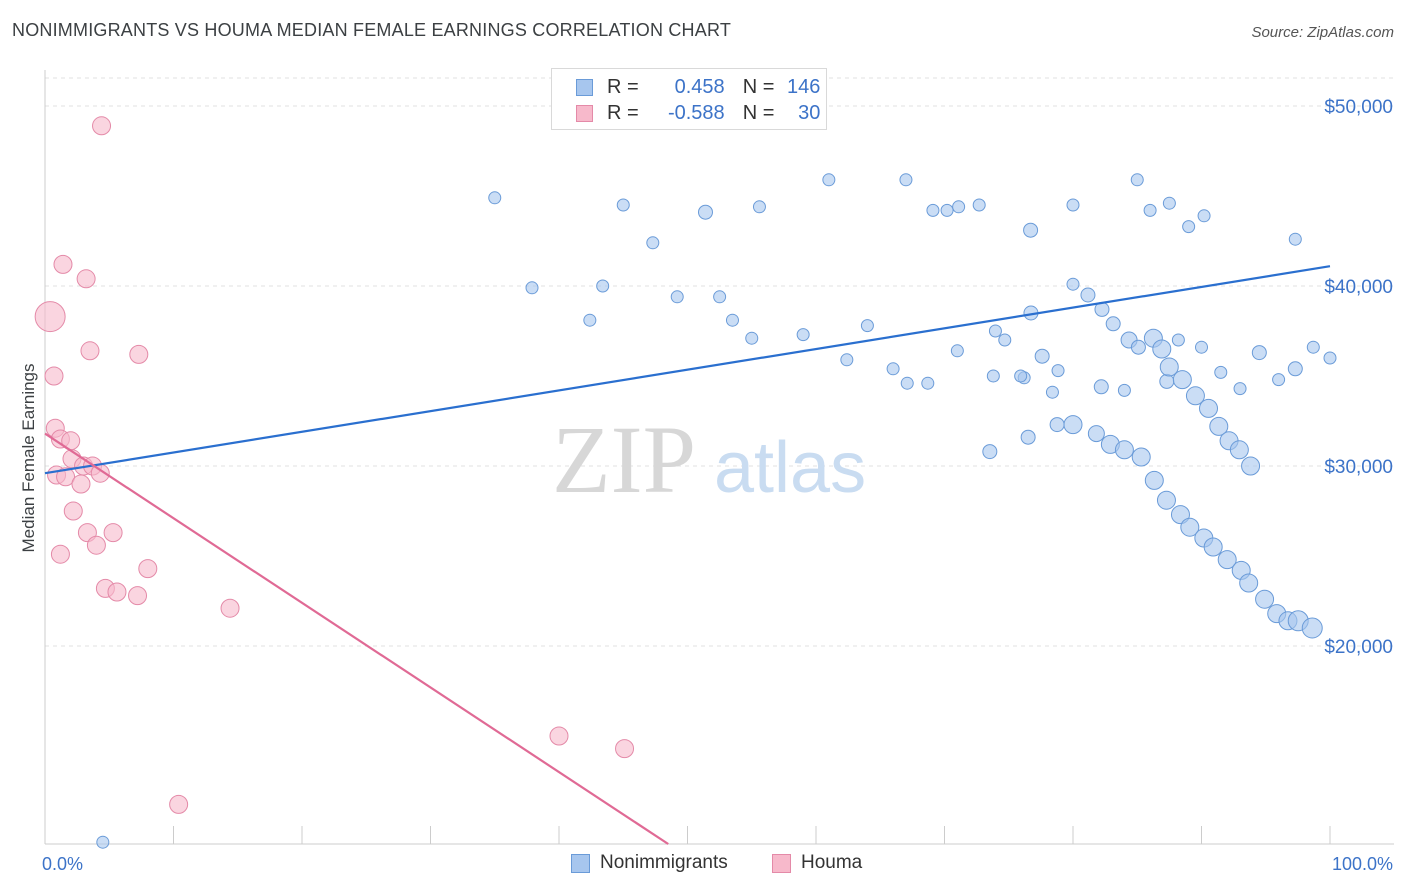 Image resolution: width=1406 pixels, height=892 pixels. Describe the element at coordinates (832, 862) in the screenshot. I see `legend-label-houma: Houma` at that location.